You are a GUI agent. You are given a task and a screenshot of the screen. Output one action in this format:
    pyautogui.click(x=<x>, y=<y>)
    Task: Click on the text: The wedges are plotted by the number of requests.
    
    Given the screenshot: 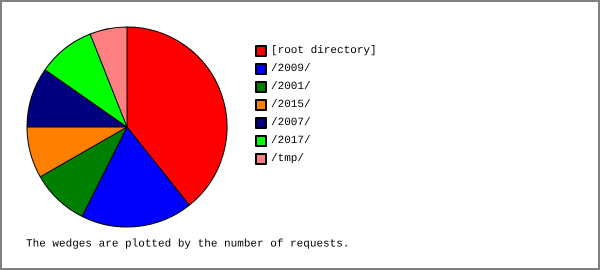 What is the action you would take?
    pyautogui.click(x=188, y=244)
    